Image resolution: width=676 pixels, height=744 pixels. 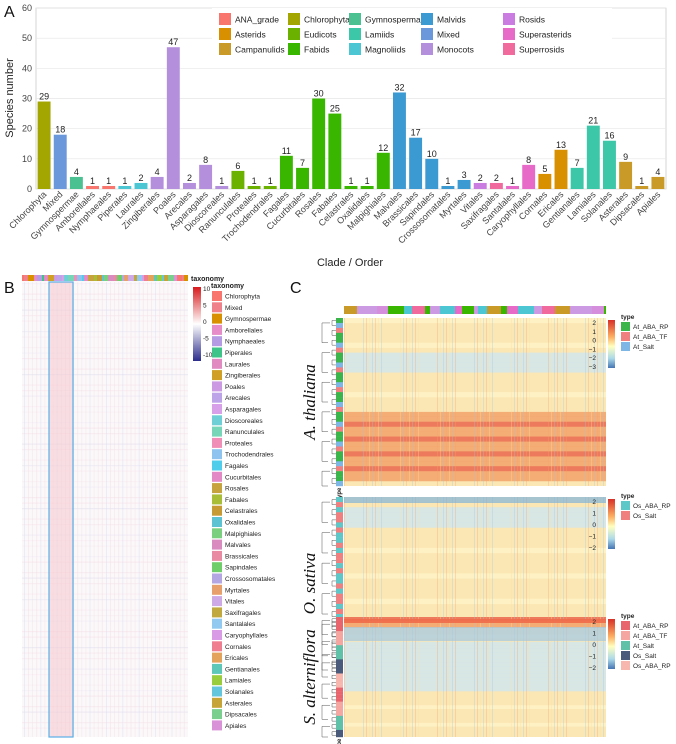 What do you see at coordinates (286, 151) in the screenshot?
I see `bar-value-label: 11` at bounding box center [286, 151].